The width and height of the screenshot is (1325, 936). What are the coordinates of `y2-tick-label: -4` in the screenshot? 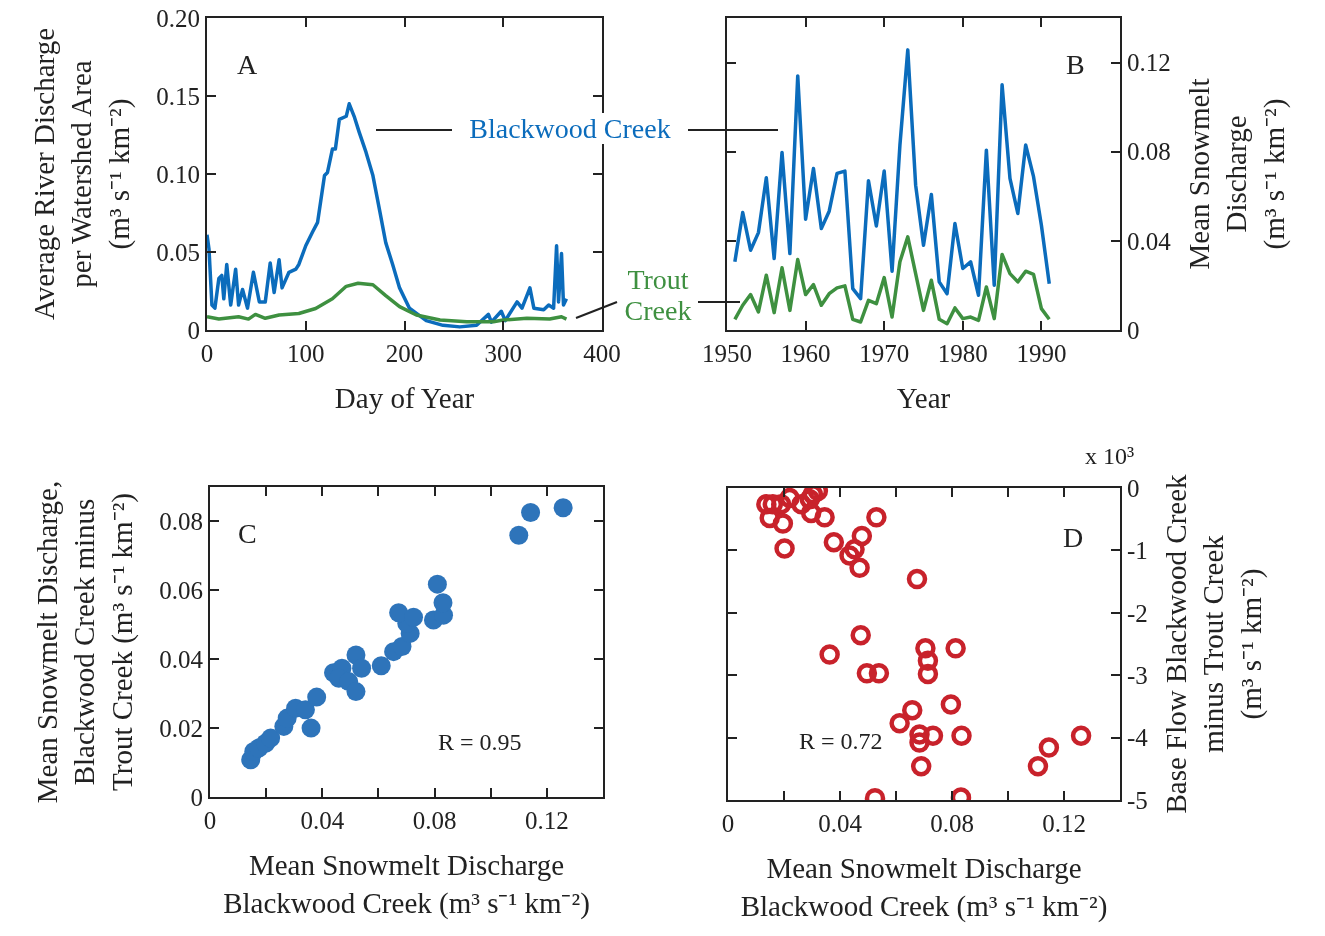 It's located at (1138, 738).